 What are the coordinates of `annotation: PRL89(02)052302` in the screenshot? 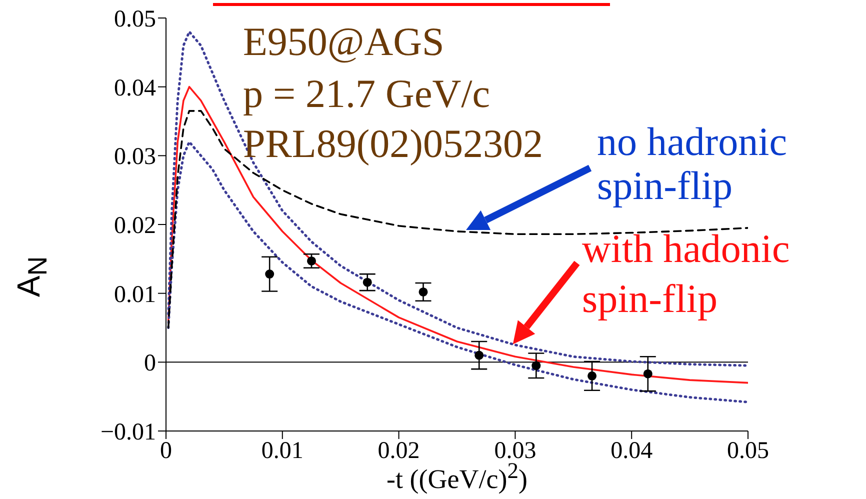 It's located at (393, 144).